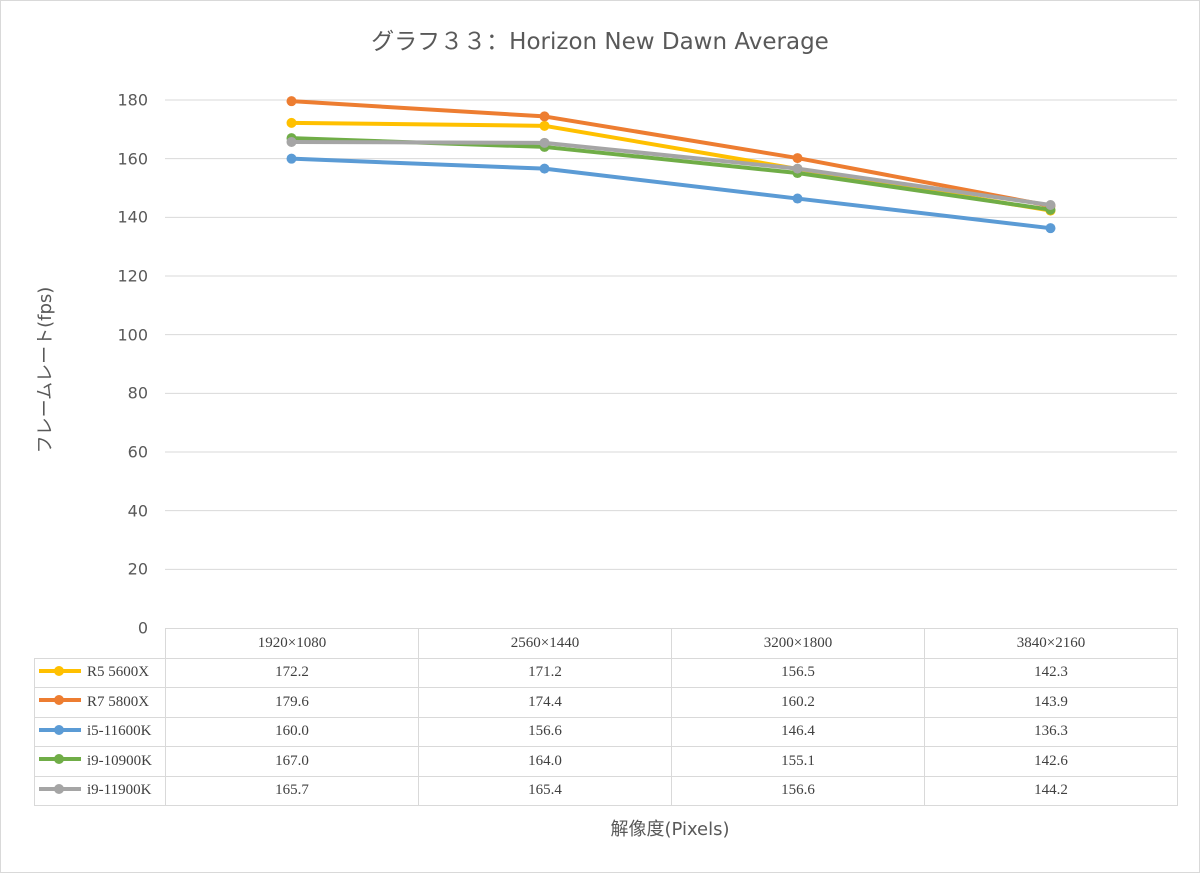  Describe the element at coordinates (545, 643) in the screenshot. I see `category-label: 2560×1440` at that location.